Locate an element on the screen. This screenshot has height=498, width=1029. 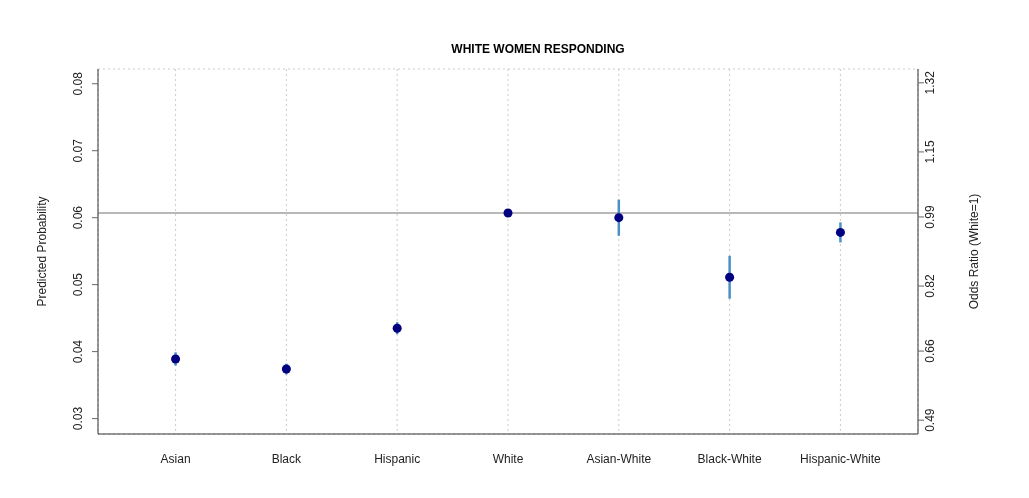
x-tick-label: White is located at coordinates (508, 458).